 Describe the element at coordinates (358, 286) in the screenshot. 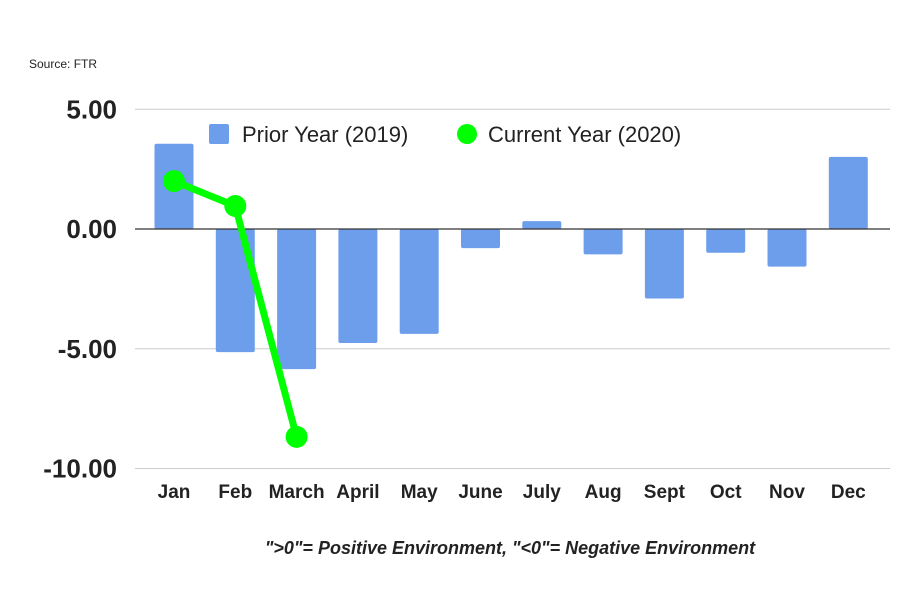

I see `bar-april` at that location.